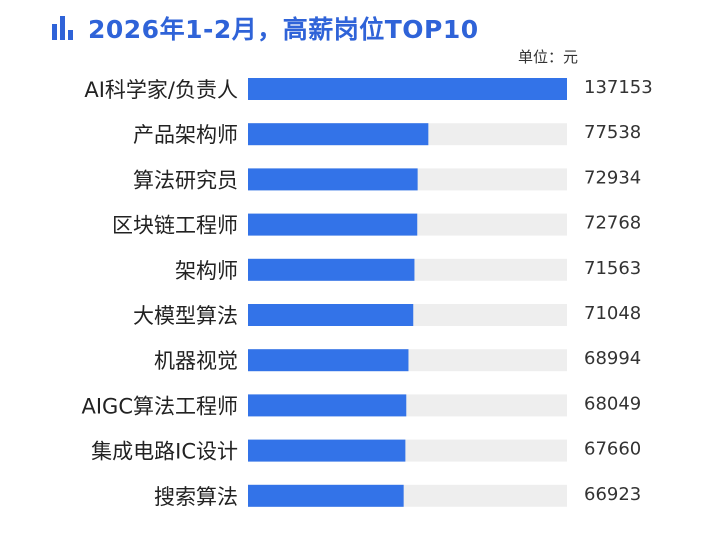  I want to click on value-label: 68994, so click(612, 358).